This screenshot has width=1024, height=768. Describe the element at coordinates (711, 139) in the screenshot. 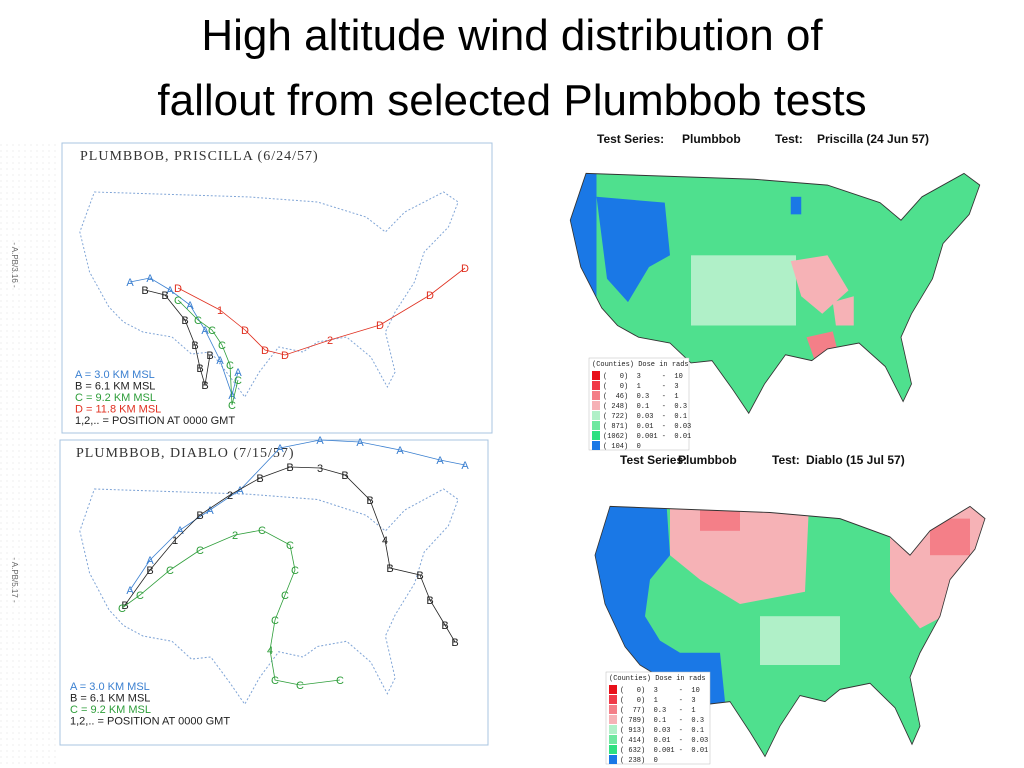

I see `header-value: Plumbbob` at that location.